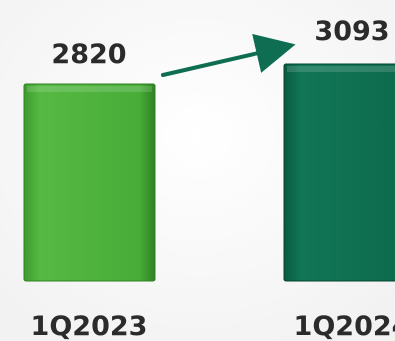 The image size is (395, 341). I want to click on bar-bevel-1q2023, so click(89, 89).